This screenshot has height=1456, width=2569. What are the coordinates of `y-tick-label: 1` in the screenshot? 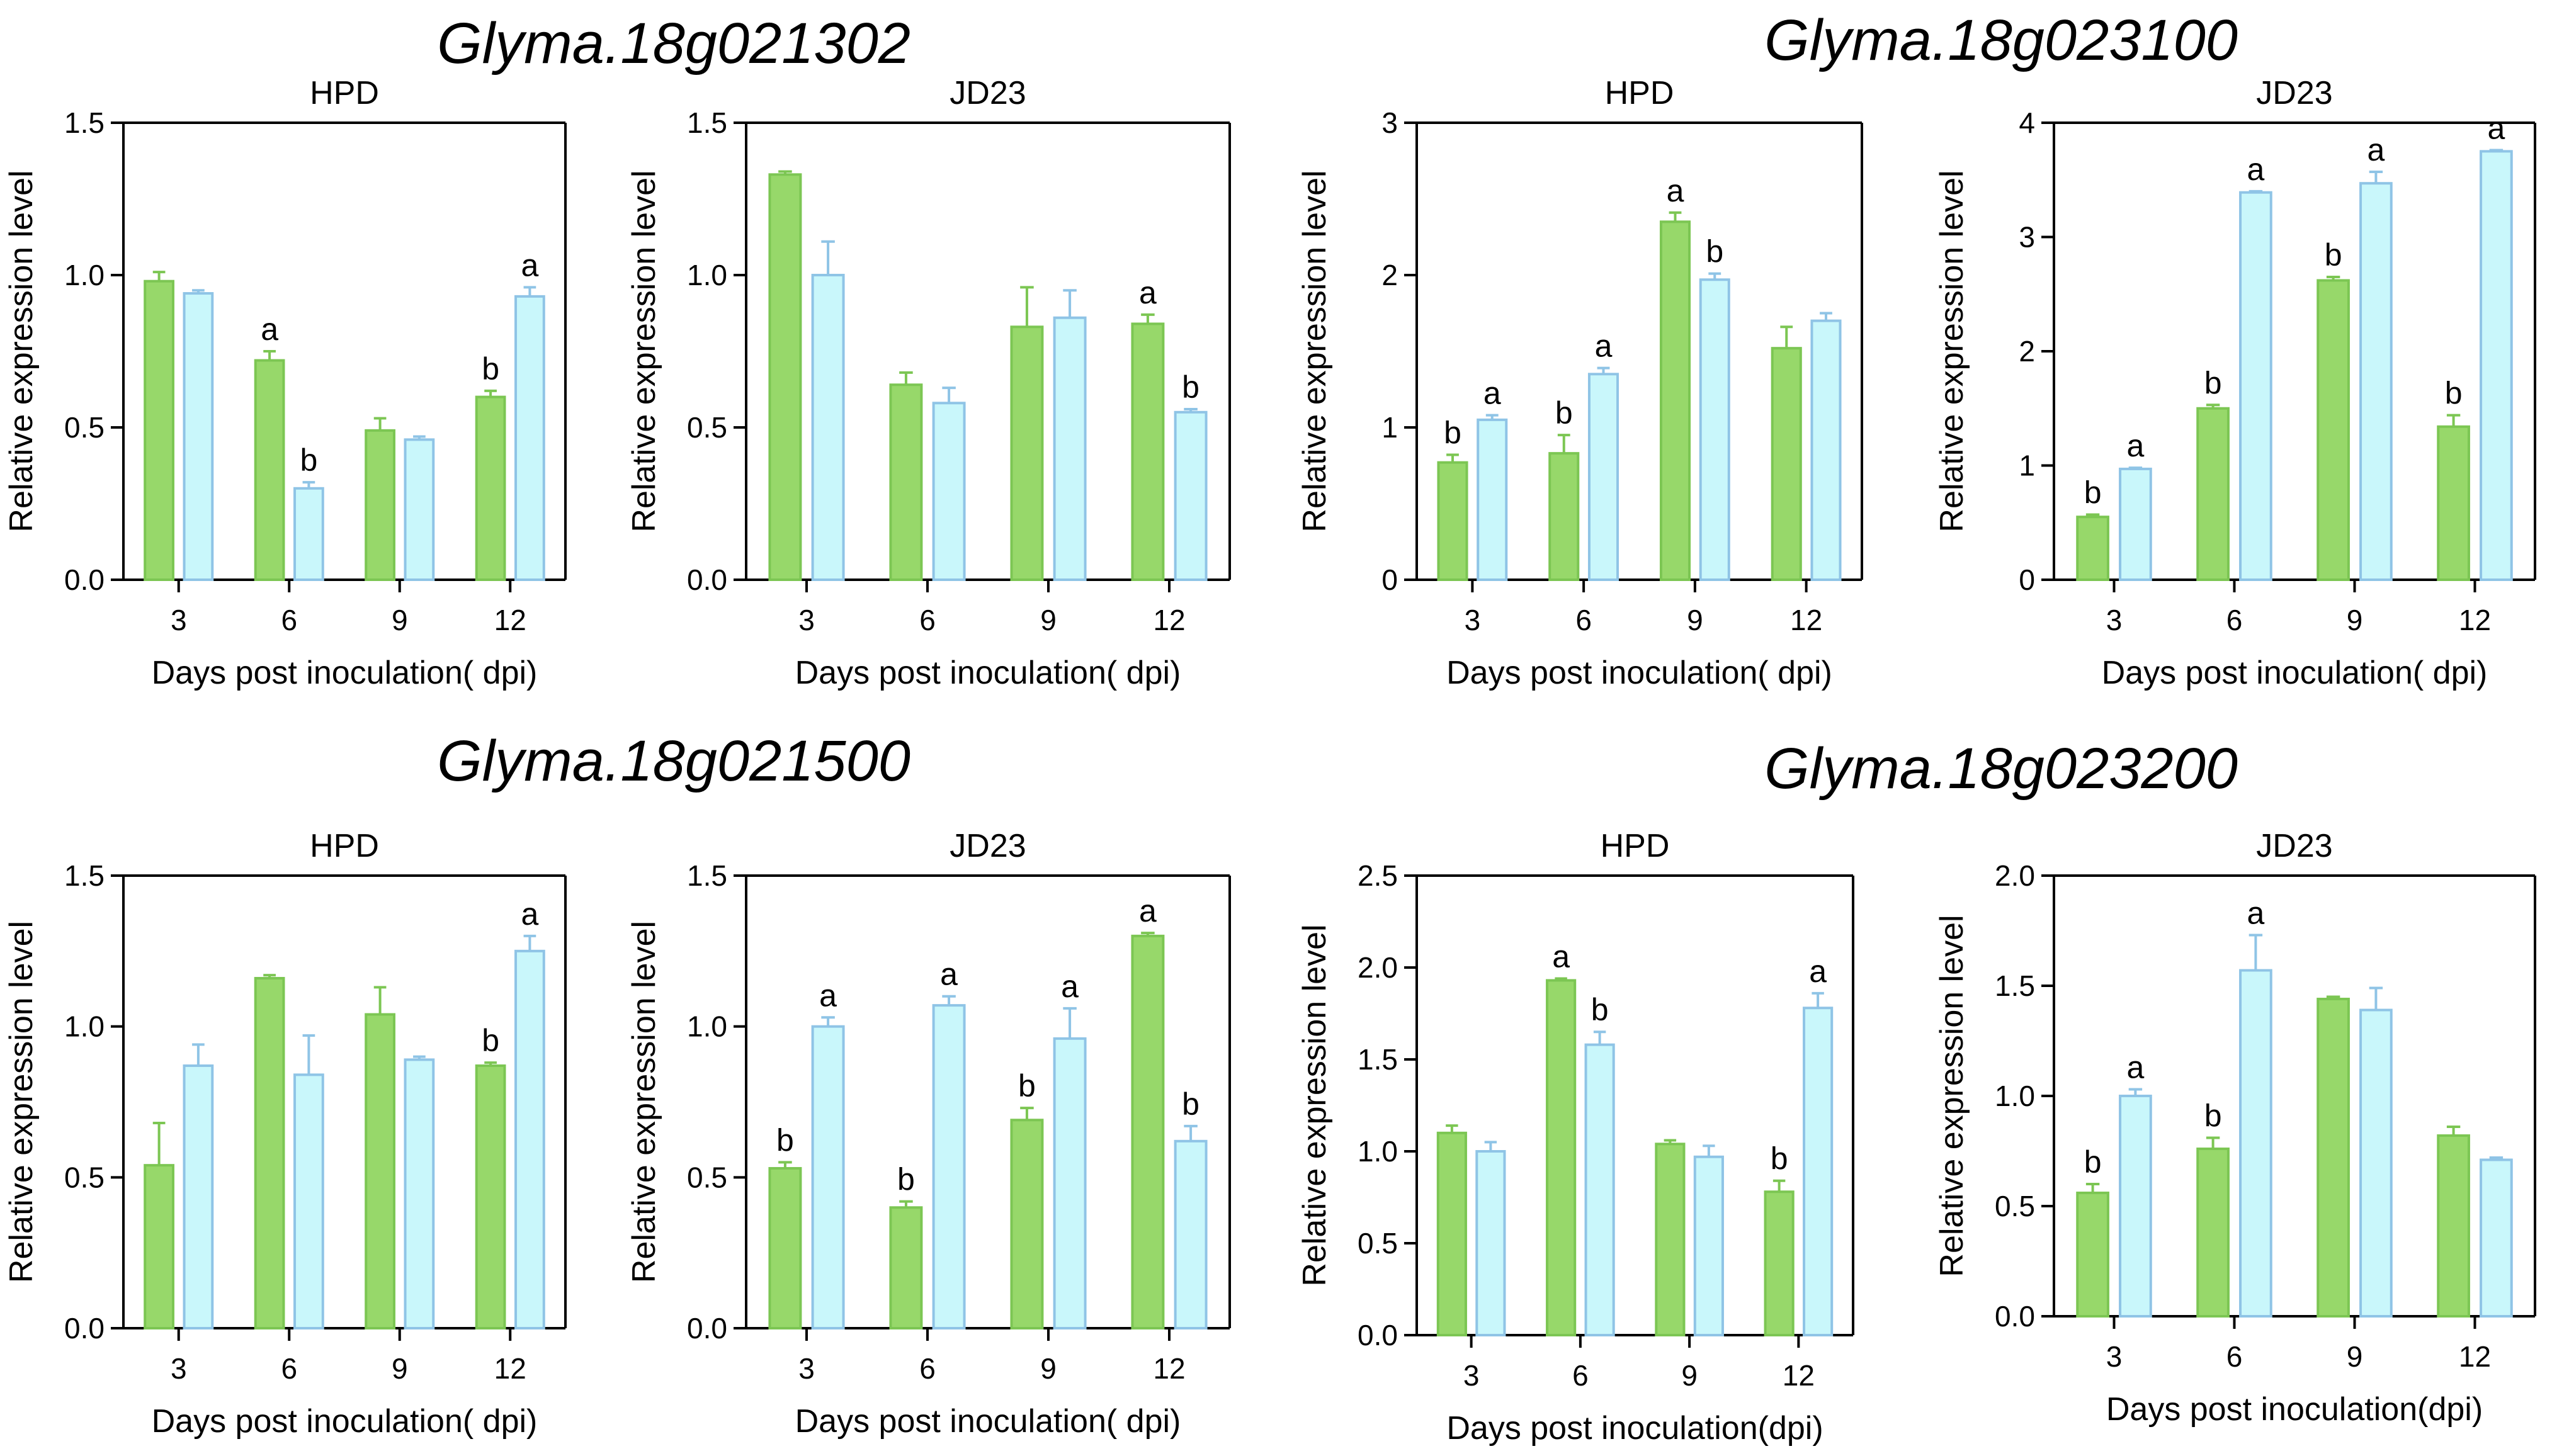 It's located at (1389, 427).